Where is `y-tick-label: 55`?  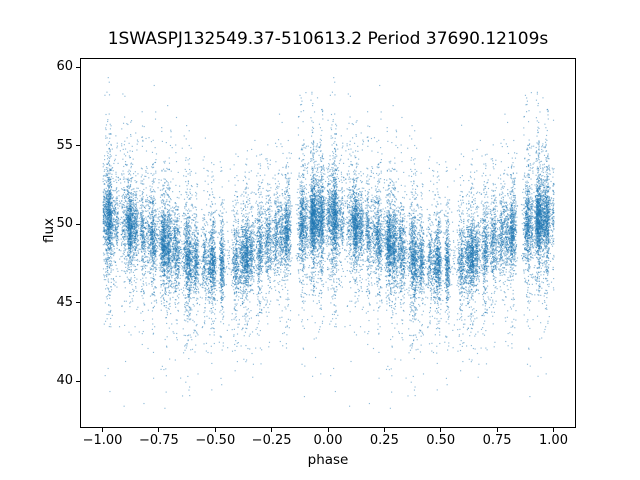 y-tick-label: 55 is located at coordinates (64, 145).